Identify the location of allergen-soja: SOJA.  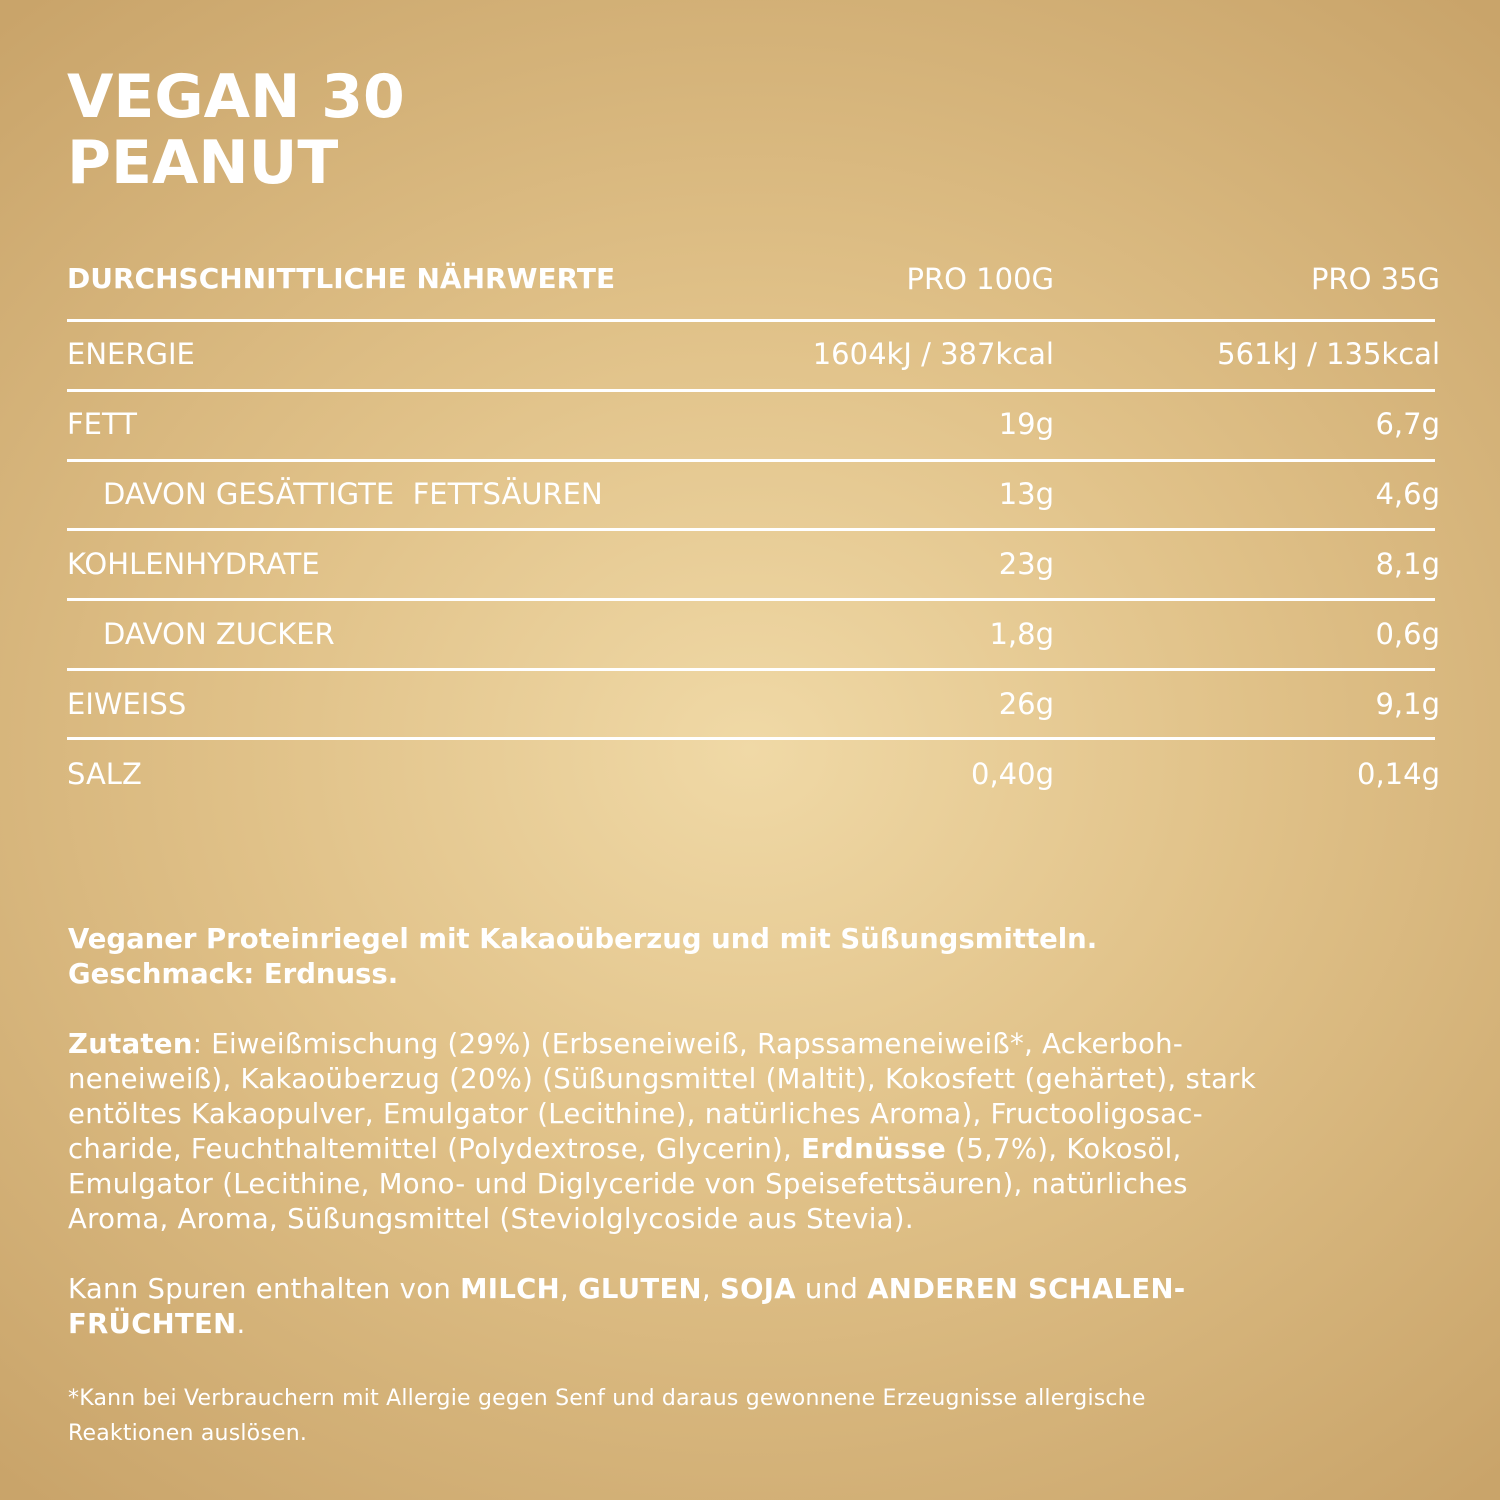
(757, 1289).